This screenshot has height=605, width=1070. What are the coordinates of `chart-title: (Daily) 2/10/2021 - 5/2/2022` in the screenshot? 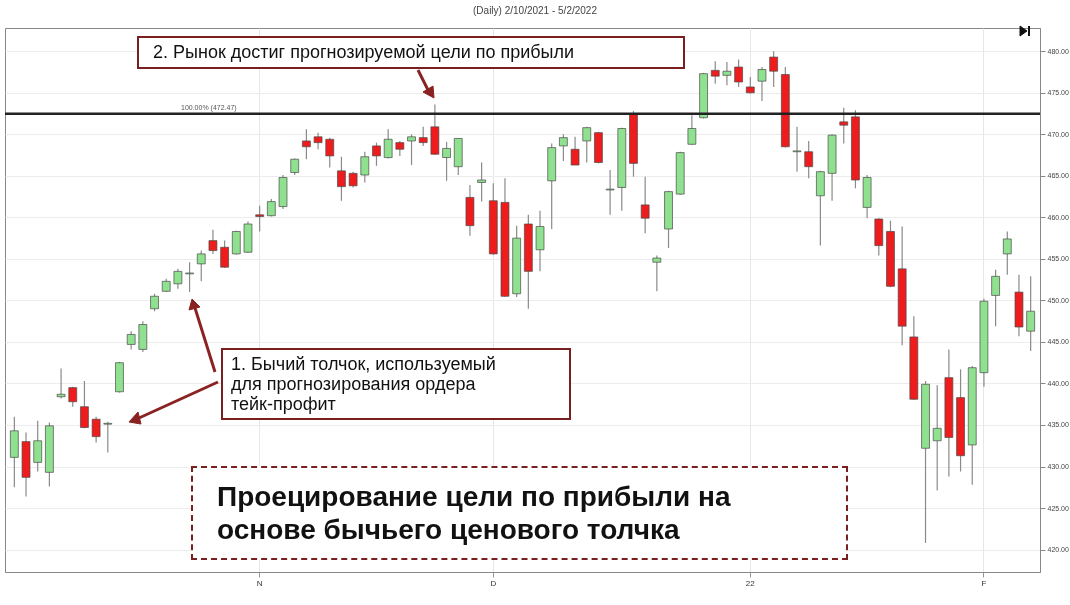 It's located at (535, 10).